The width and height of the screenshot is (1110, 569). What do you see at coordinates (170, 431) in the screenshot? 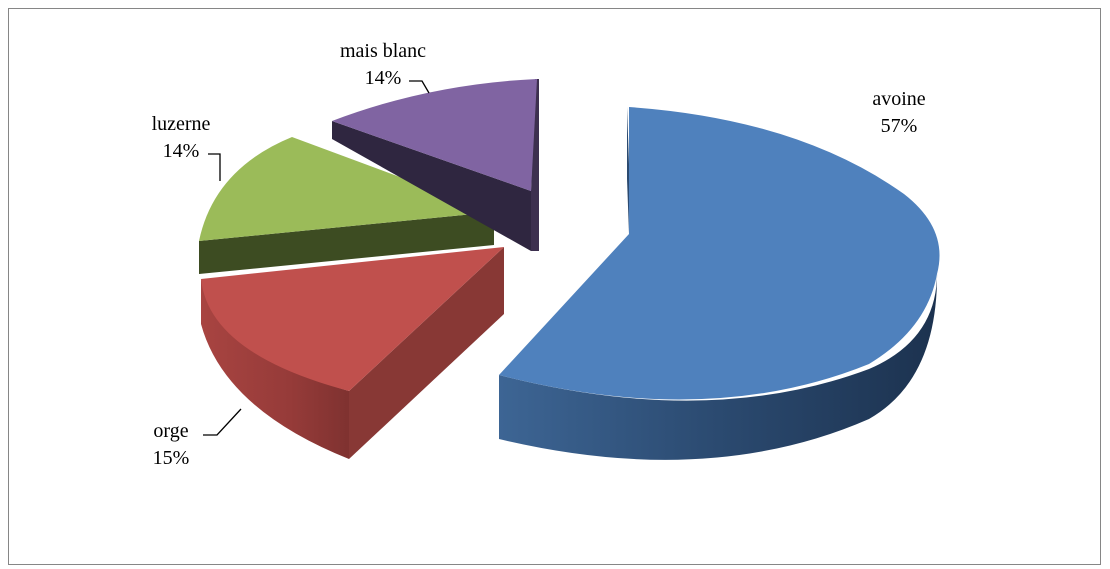
I see `label-orge-name: orge` at bounding box center [170, 431].